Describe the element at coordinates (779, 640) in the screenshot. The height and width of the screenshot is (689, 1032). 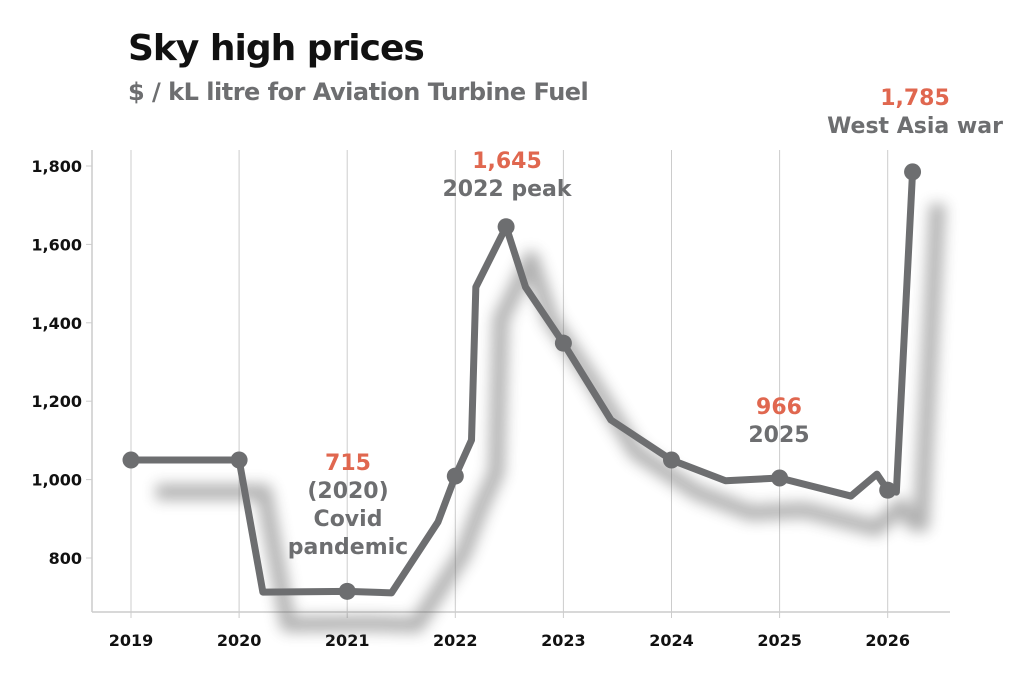
I see `x-tick-label: 2025` at that location.